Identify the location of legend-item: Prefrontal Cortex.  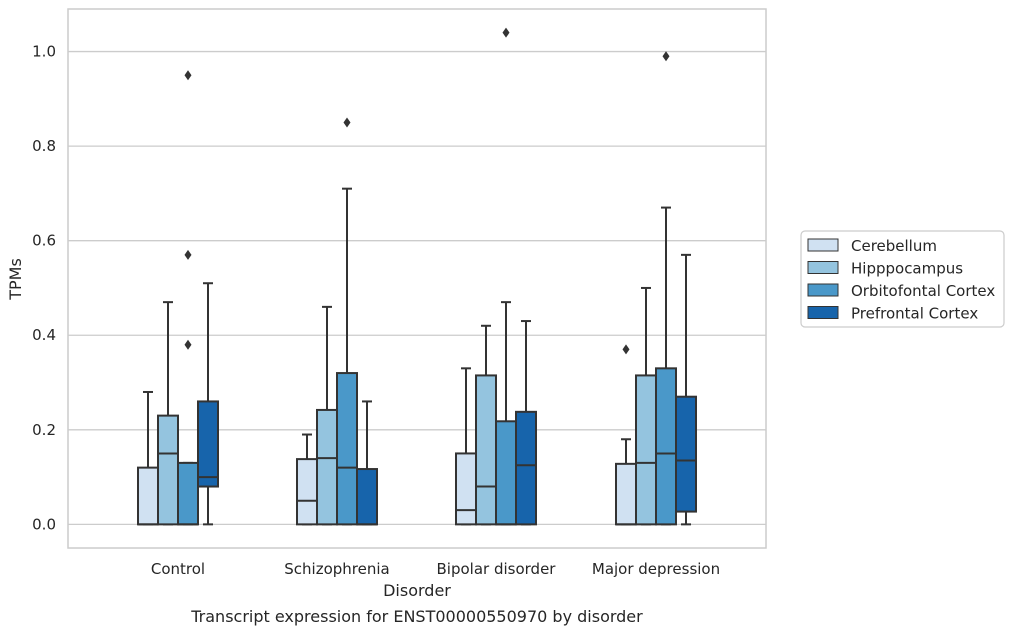
(892, 314).